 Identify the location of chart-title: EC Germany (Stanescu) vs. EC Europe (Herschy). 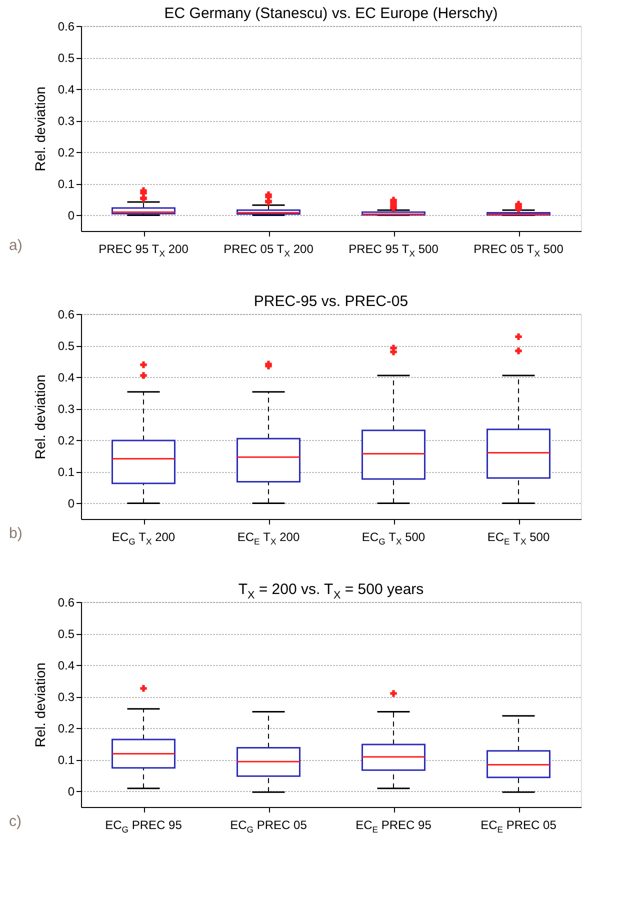
(331, 13).